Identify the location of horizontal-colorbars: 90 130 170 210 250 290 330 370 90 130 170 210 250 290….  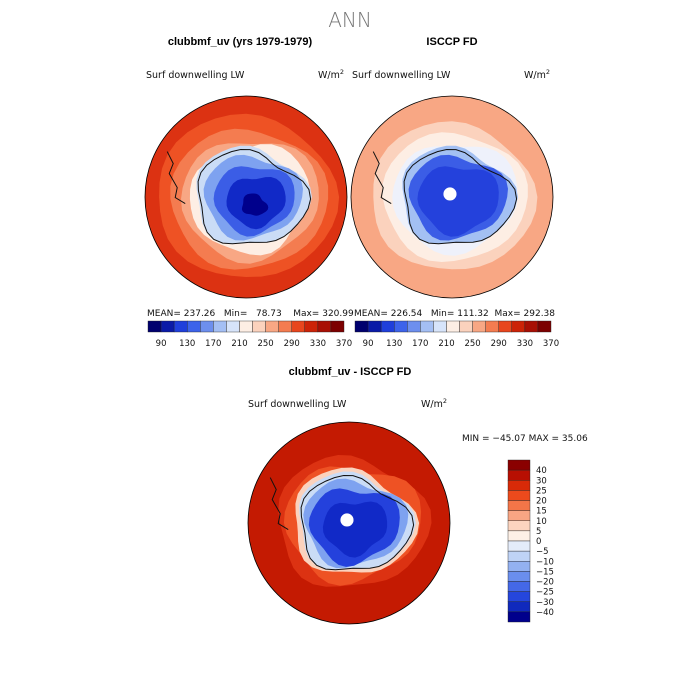
(353, 334).